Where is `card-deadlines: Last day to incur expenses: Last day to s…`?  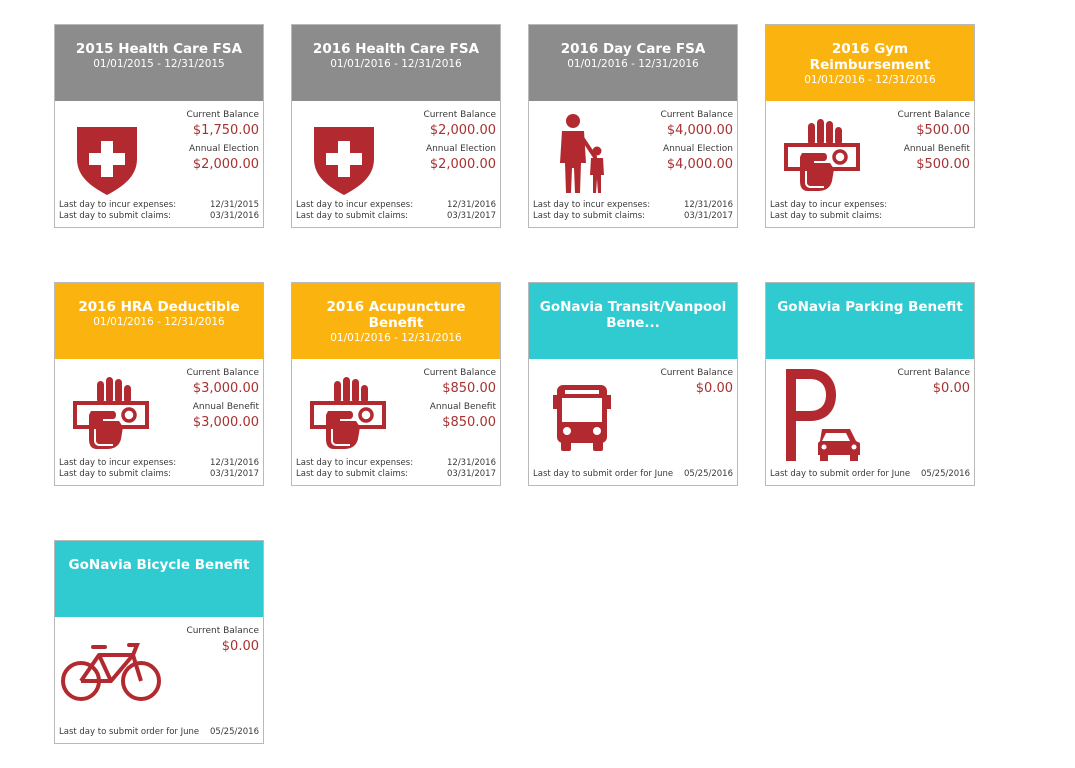 card-deadlines: Last day to incur expenses: Last day to s… is located at coordinates (870, 211).